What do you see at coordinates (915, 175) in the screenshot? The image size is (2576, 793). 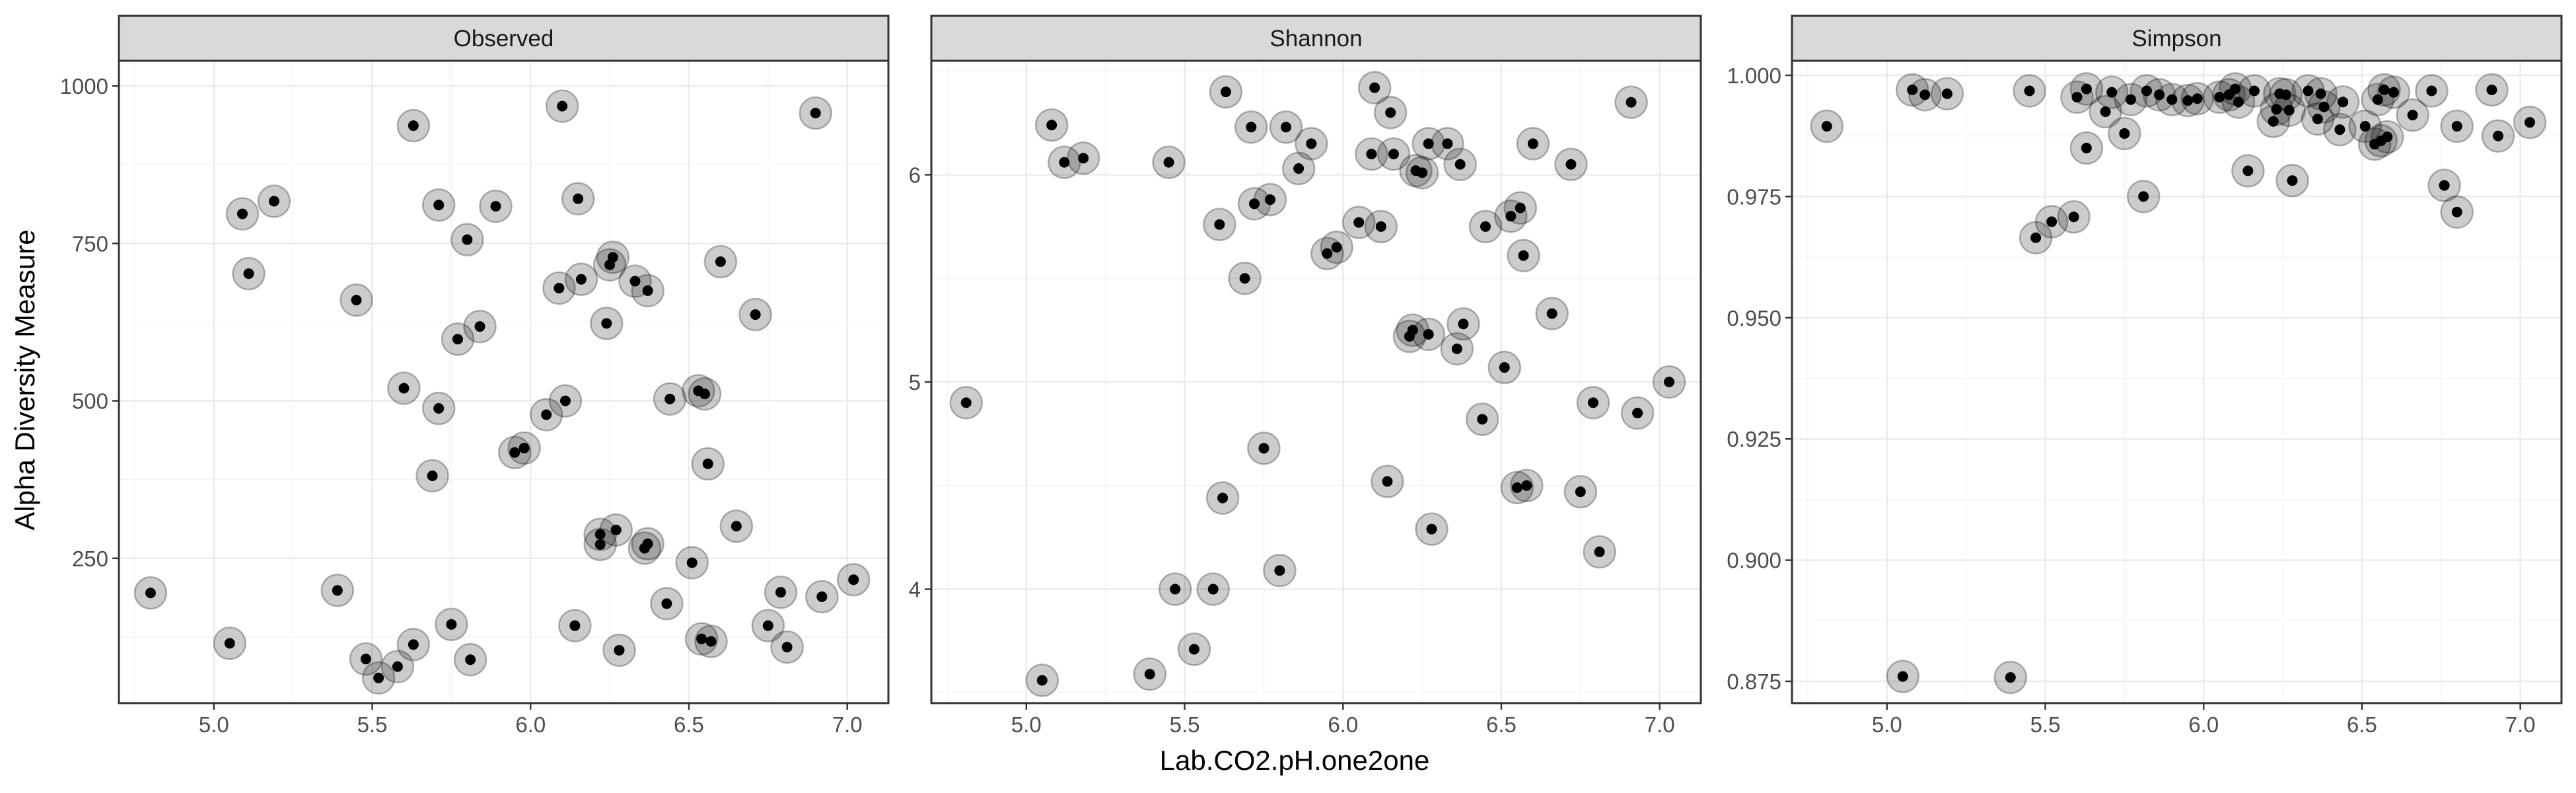 I see `y-tick-label: 6` at bounding box center [915, 175].